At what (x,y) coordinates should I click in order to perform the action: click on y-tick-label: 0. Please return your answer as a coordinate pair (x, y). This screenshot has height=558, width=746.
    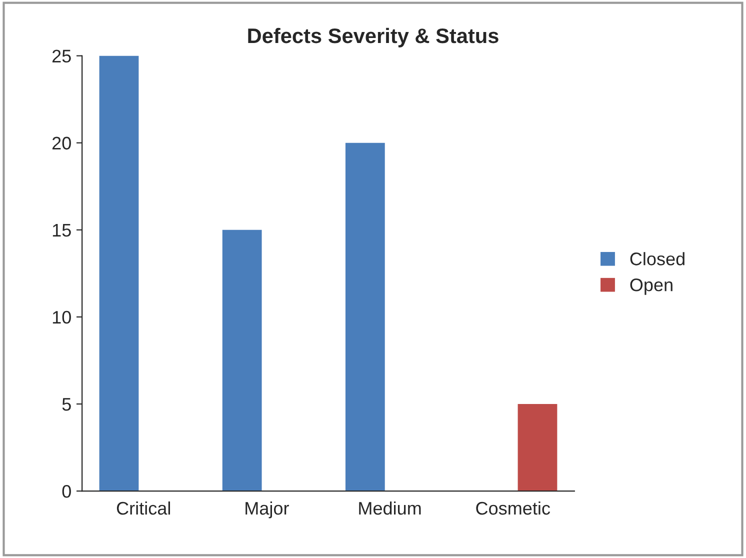
    Looking at the image, I should click on (66, 491).